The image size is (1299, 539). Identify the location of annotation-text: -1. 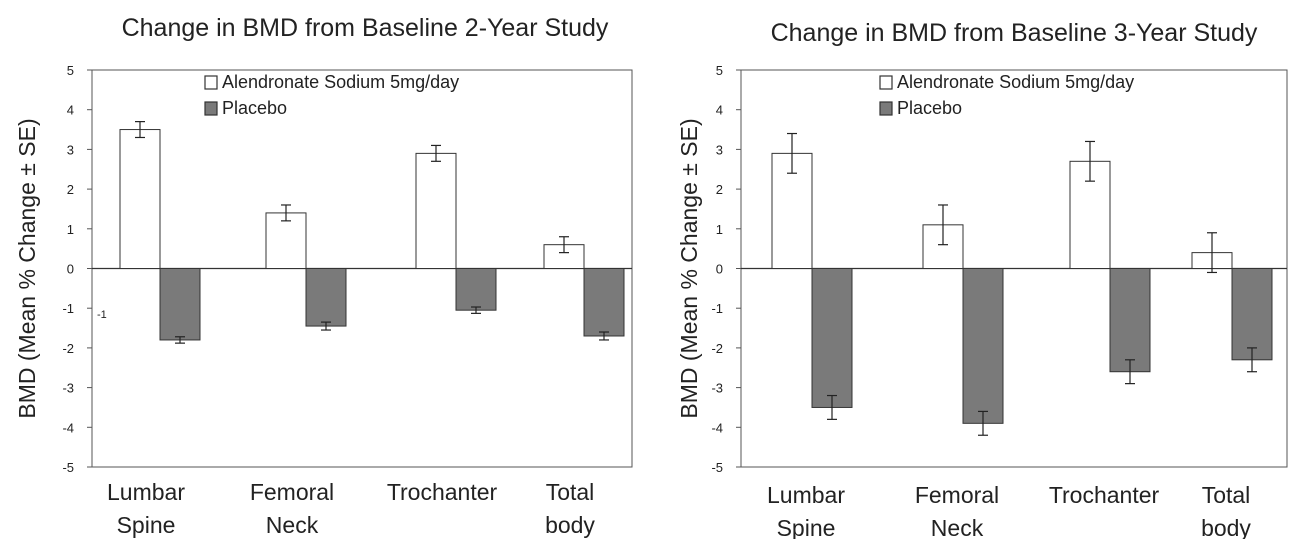
(102, 315).